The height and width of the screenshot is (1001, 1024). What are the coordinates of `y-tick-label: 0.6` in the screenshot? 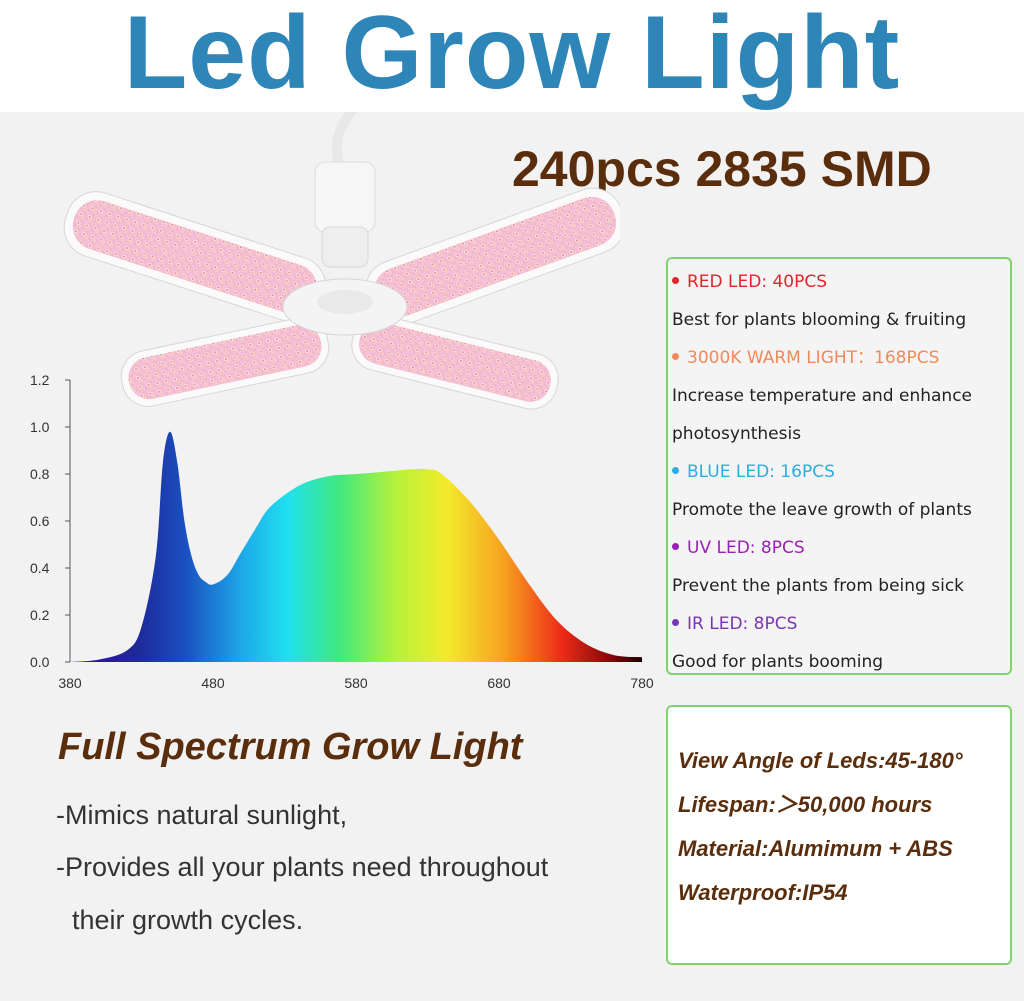 It's located at (40, 521).